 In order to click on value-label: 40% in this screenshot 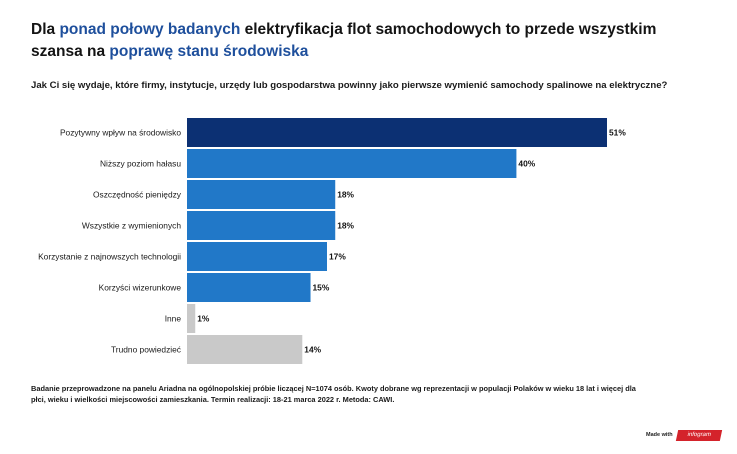, I will do `click(526, 164)`.